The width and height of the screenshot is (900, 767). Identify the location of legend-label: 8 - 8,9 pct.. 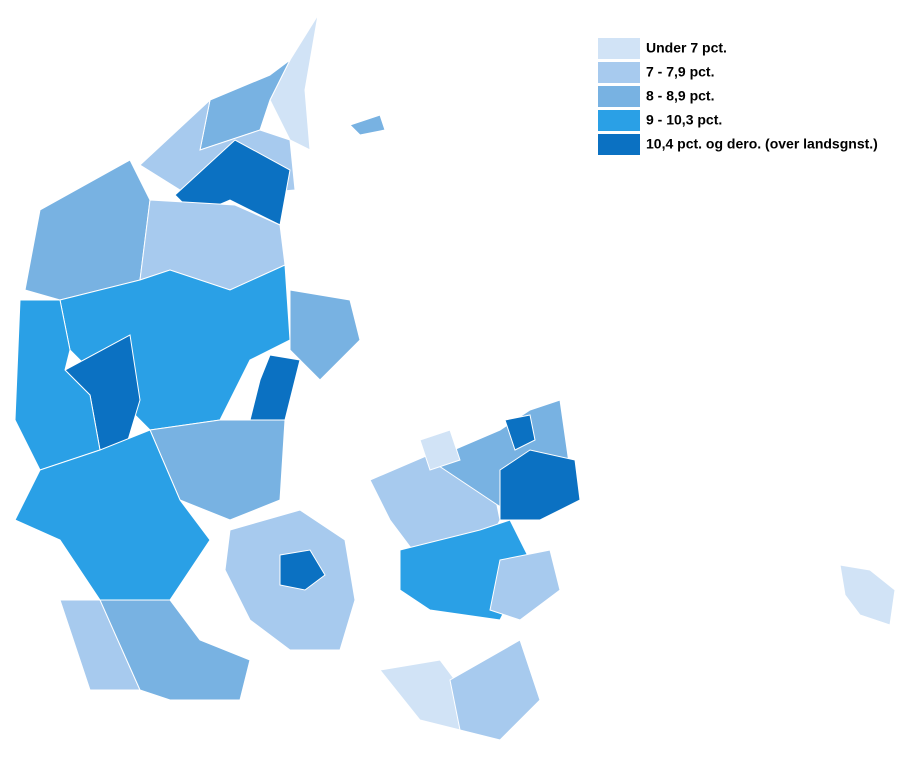
(680, 96).